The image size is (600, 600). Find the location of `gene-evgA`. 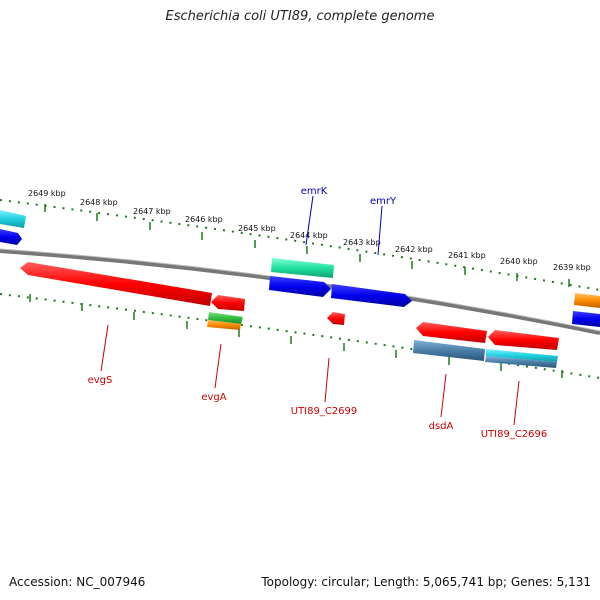

gene-evgA is located at coordinates (228, 303).